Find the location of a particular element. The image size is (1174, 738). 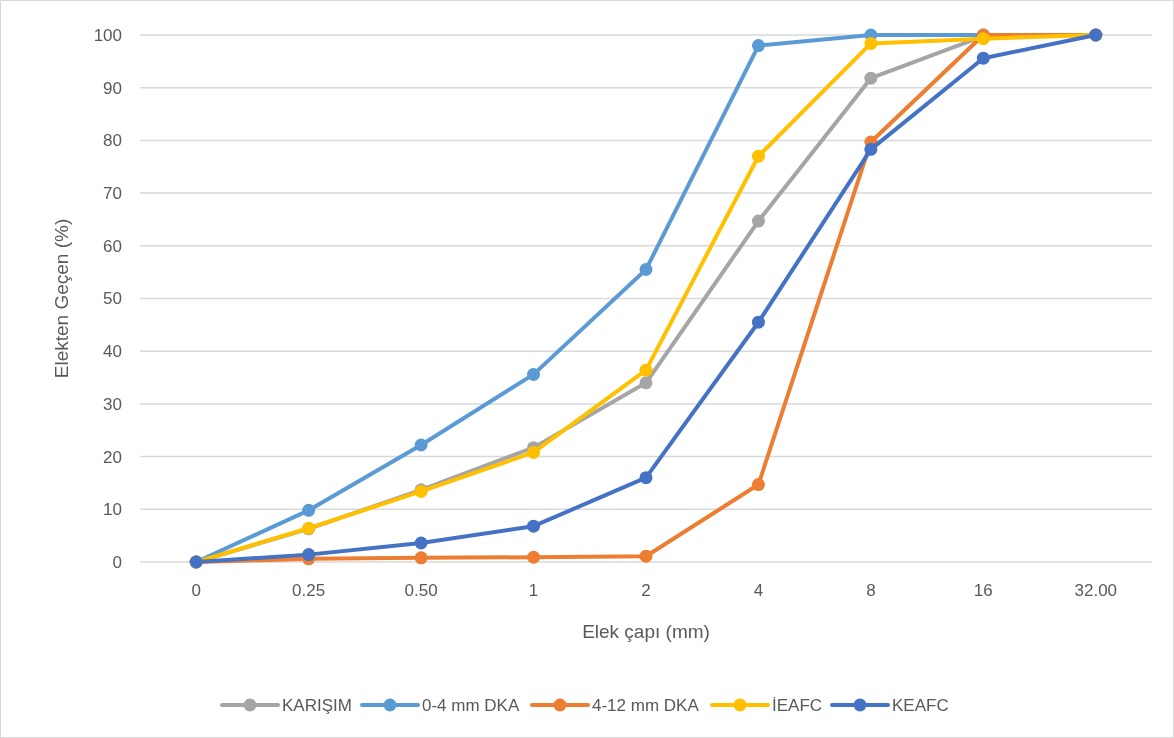

x-tick-label: 2 is located at coordinates (646, 590).